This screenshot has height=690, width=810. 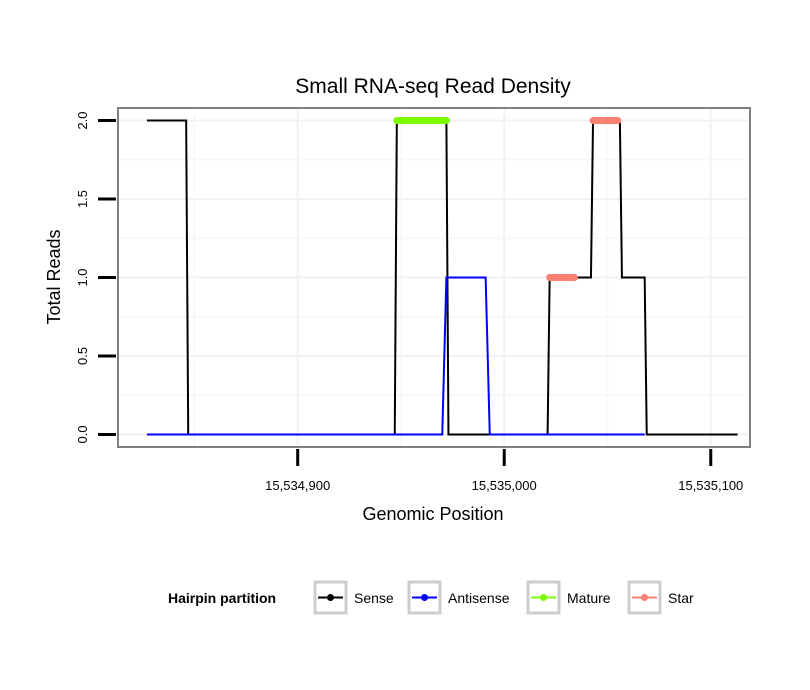 What do you see at coordinates (374, 598) in the screenshot?
I see `legend-label: Sense` at bounding box center [374, 598].